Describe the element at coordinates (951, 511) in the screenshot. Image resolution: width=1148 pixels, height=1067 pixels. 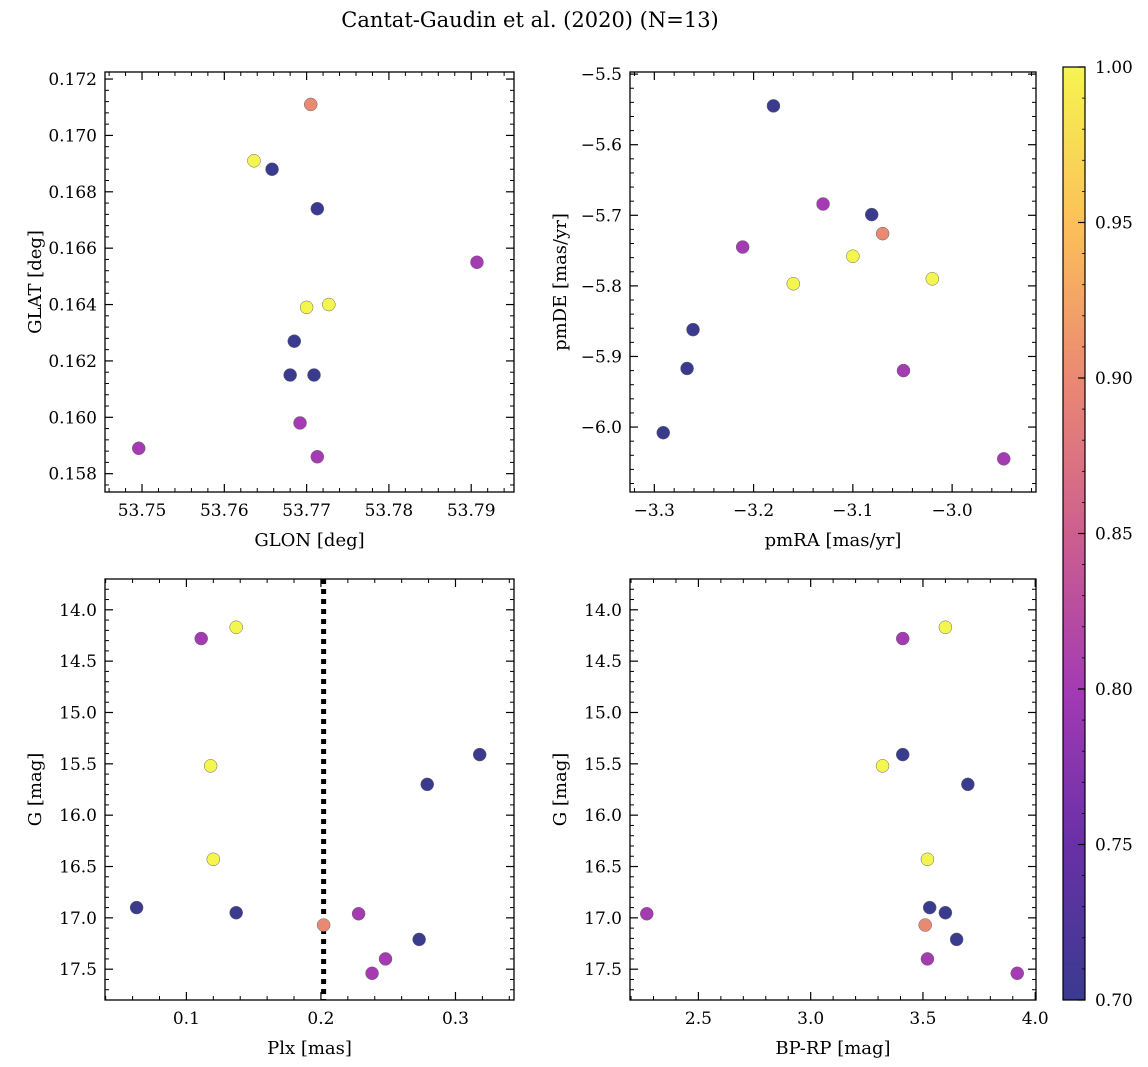
I see `x-tick-label: −3.0` at that location.